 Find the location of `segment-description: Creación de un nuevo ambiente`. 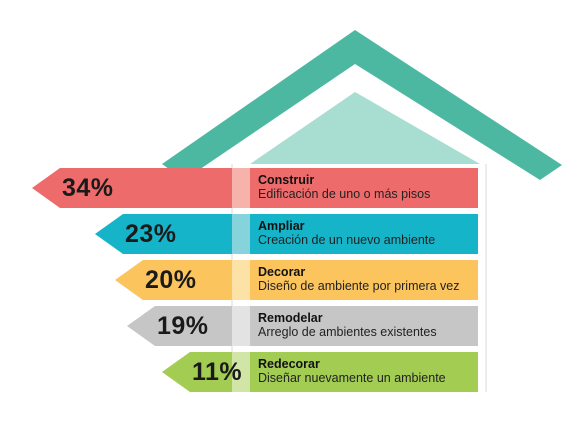

segment-description: Creación de un nuevo ambiente is located at coordinates (347, 240).